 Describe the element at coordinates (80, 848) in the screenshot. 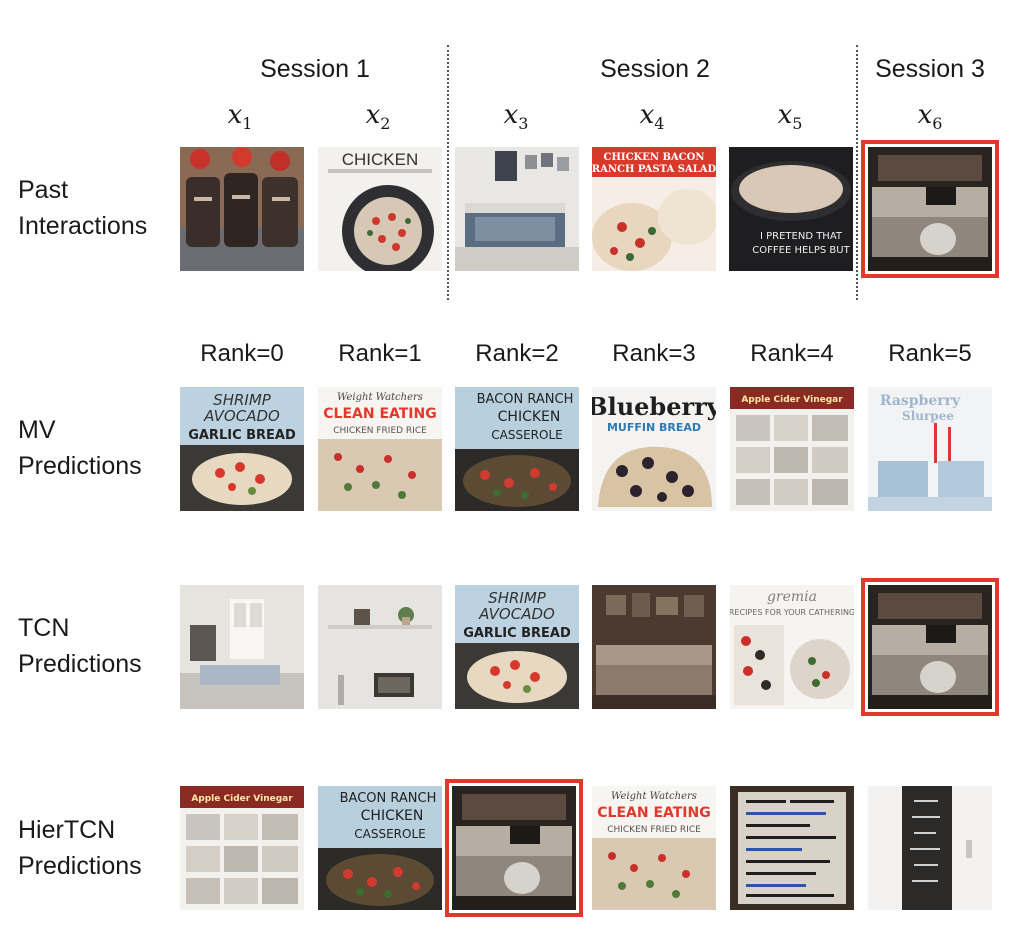

I see `row-label-hiertcn-predictions: HierTCN Predictions` at that location.